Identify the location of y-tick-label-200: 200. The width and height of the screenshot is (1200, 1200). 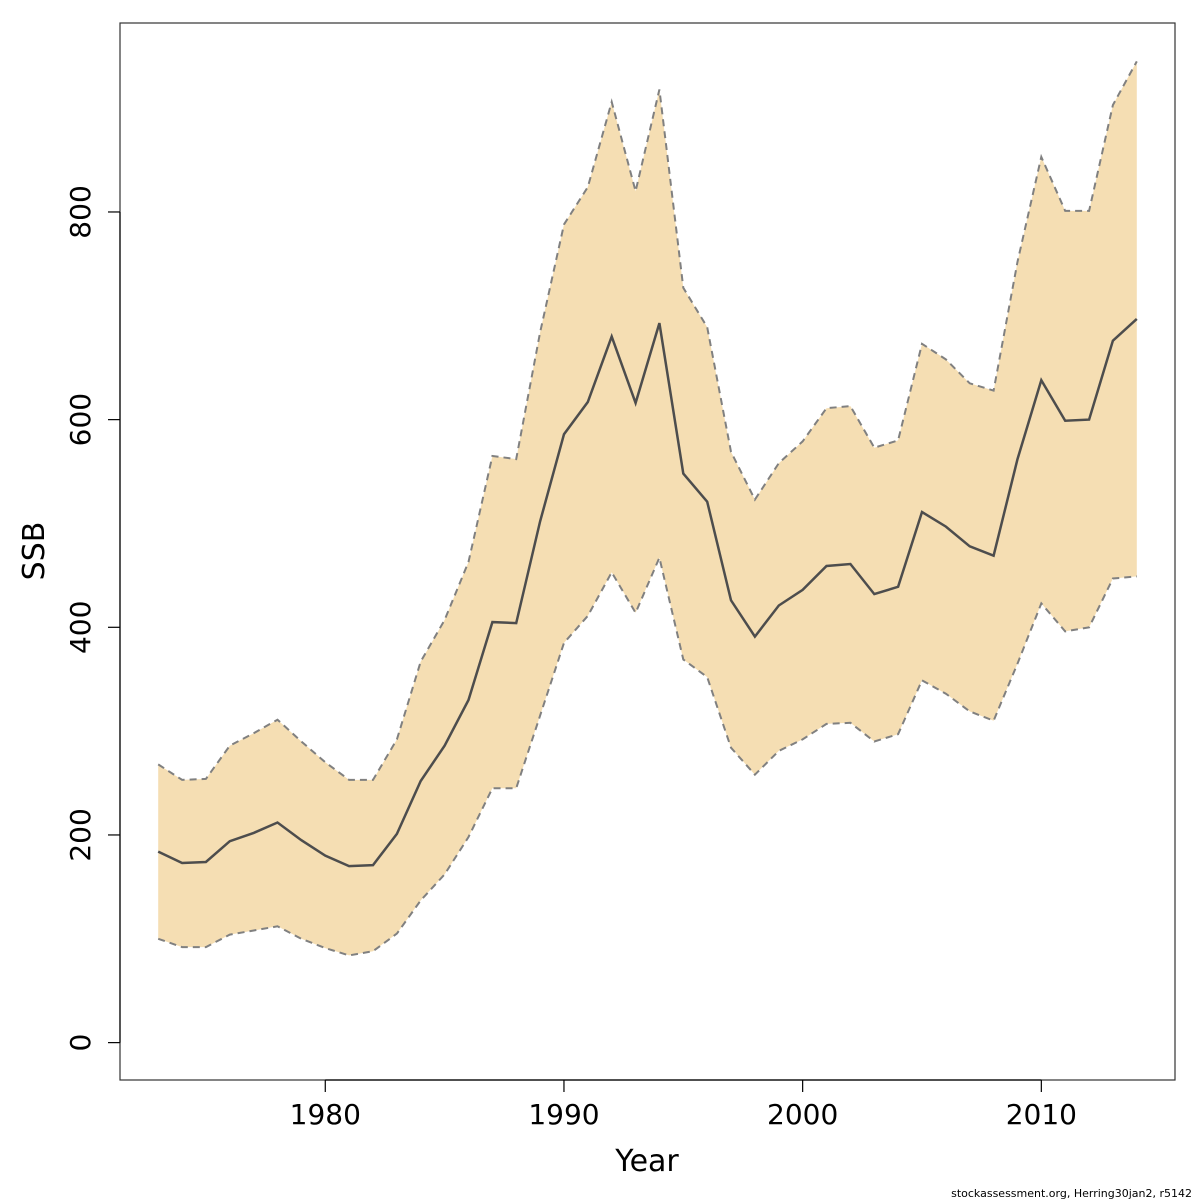
(80, 834).